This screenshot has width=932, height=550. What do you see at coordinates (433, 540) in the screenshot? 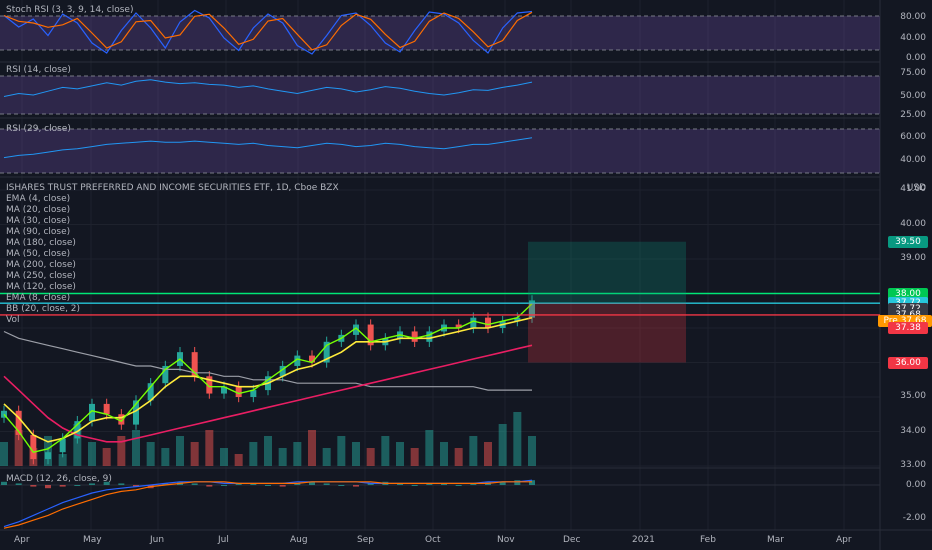
I see `time-tick-label: Oct` at bounding box center [433, 540].